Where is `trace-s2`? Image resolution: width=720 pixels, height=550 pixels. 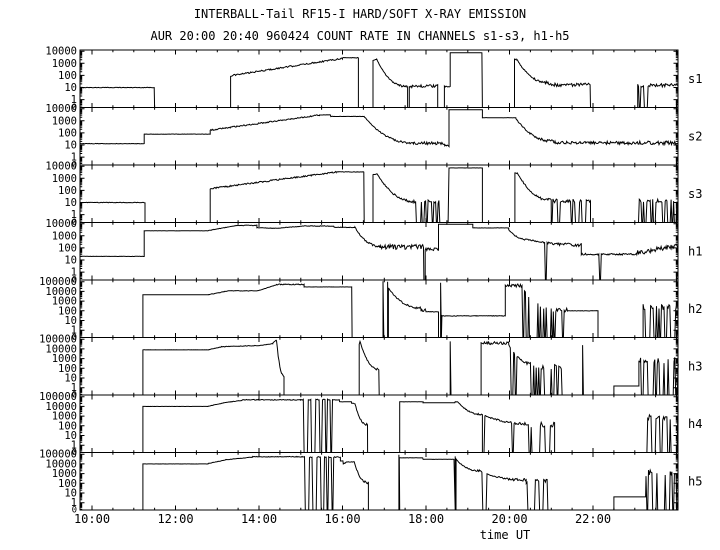 trace-s2 is located at coordinates (379, 128).